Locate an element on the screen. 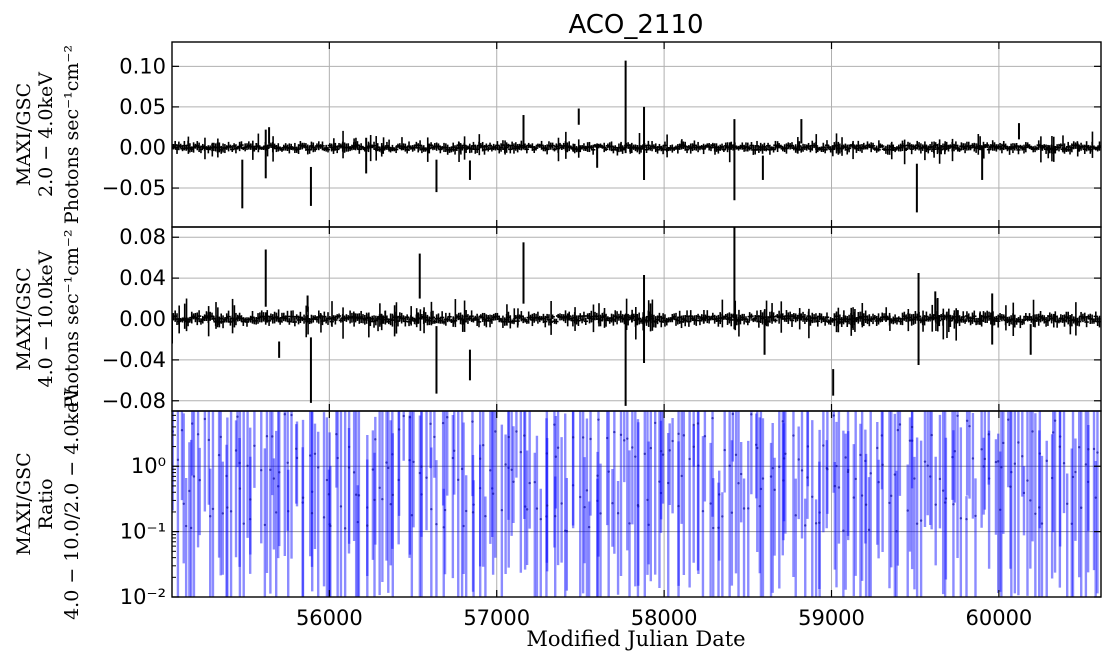 The width and height of the screenshot is (1112, 663). y-axis-label-3: MAXI/GSC Ratio 4.0 − 10.0/2.0 − 4.0keV is located at coordinates (48, 504).